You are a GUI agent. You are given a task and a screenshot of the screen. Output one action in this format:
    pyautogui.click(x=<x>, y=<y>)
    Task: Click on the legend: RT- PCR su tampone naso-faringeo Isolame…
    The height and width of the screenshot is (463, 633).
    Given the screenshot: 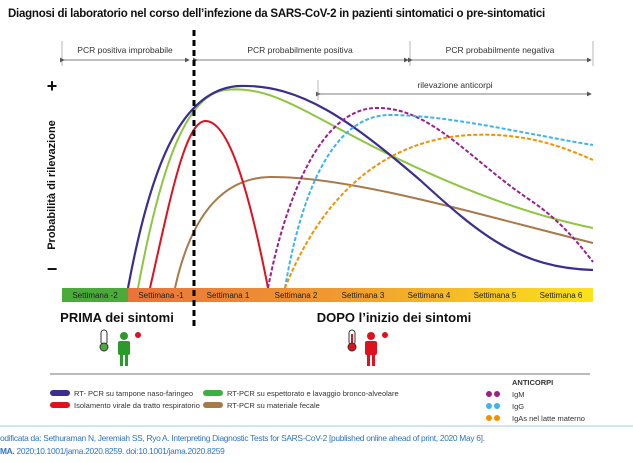 What is the action you would take?
    pyautogui.click(x=317, y=400)
    